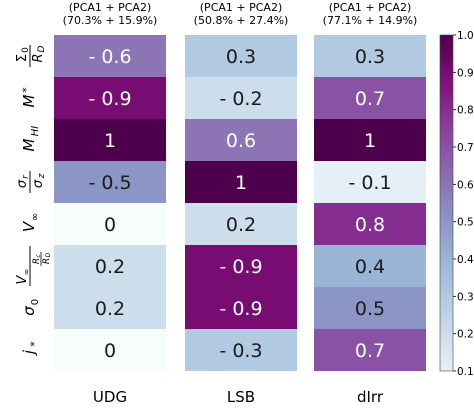 The image size is (474, 411). I want to click on cell-value-label: - 0.1, so click(369, 183).